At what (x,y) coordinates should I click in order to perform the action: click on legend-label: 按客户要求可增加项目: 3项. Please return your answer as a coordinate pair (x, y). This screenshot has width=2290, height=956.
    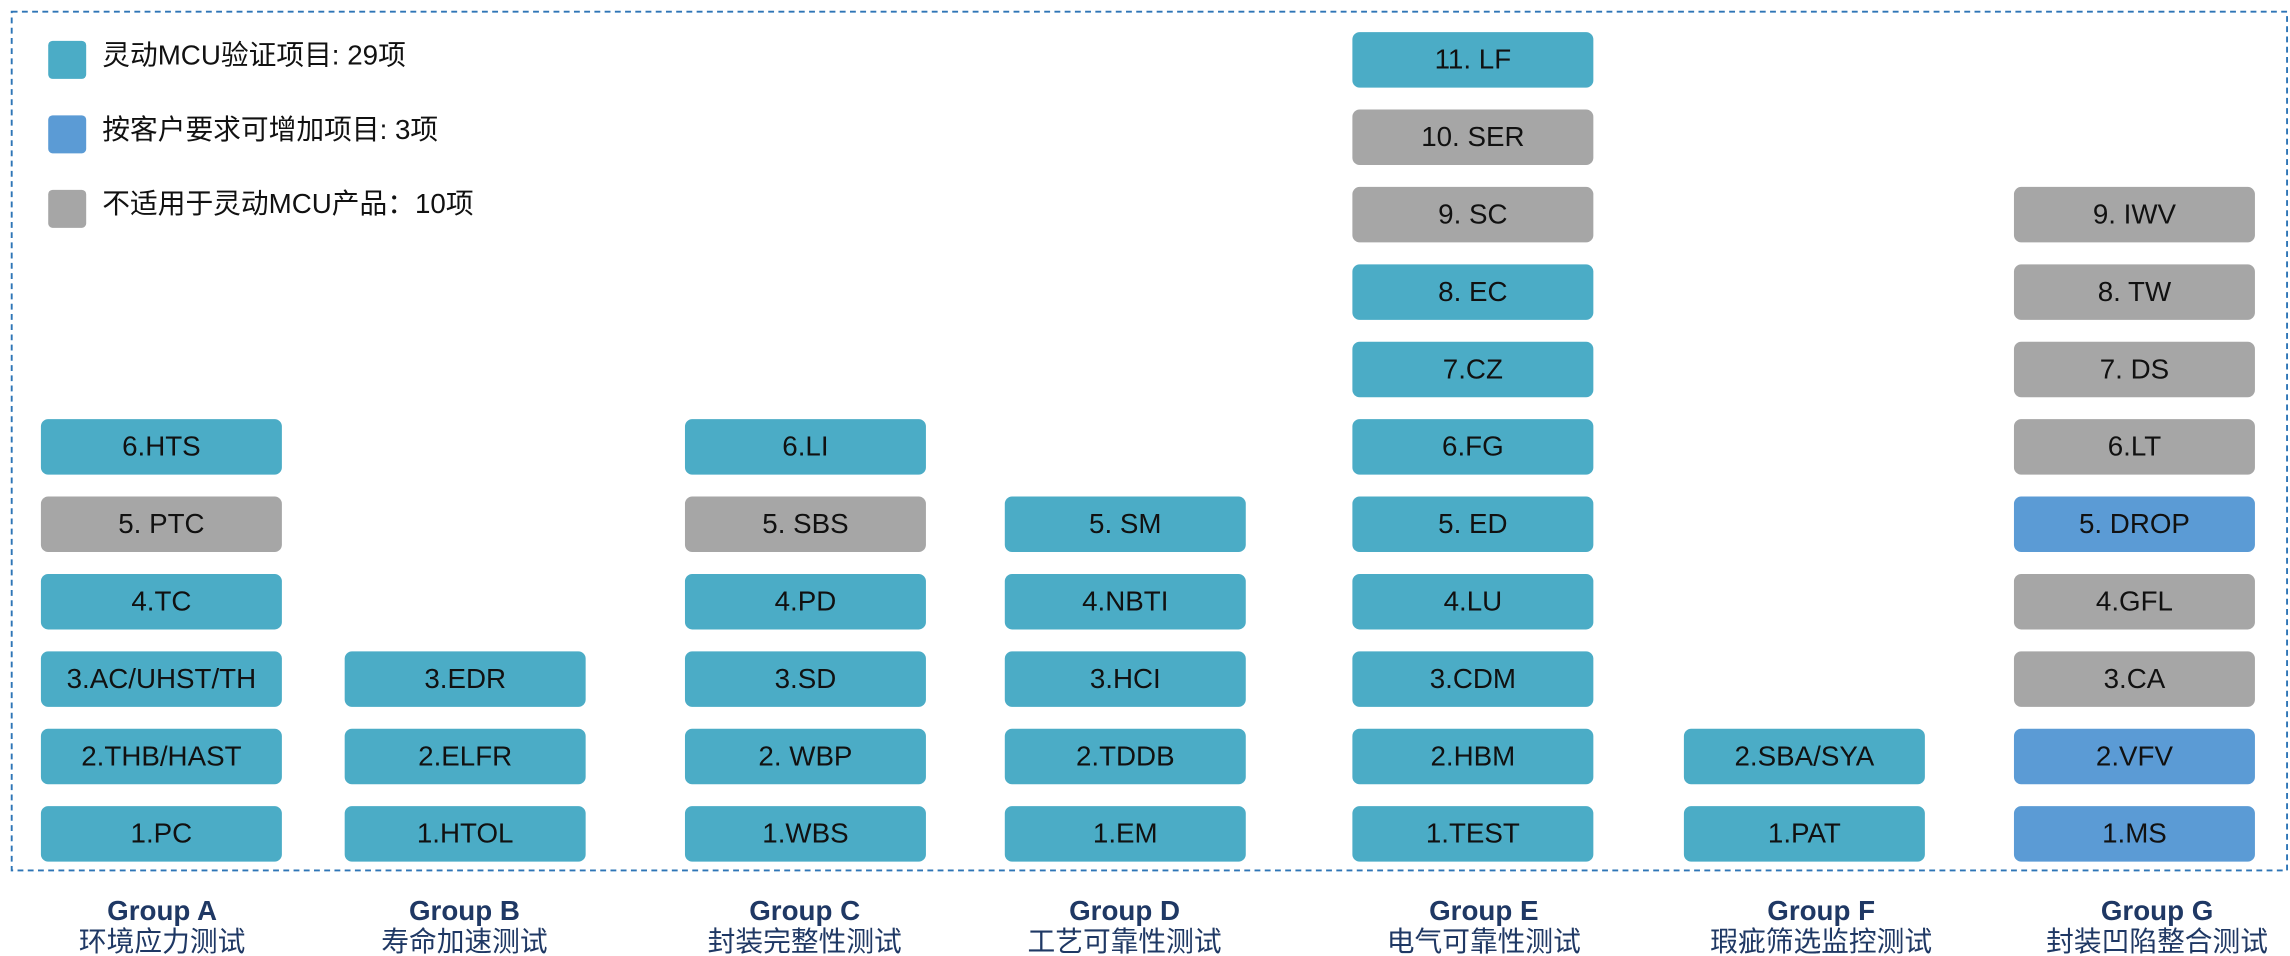
    Looking at the image, I should click on (270, 129).